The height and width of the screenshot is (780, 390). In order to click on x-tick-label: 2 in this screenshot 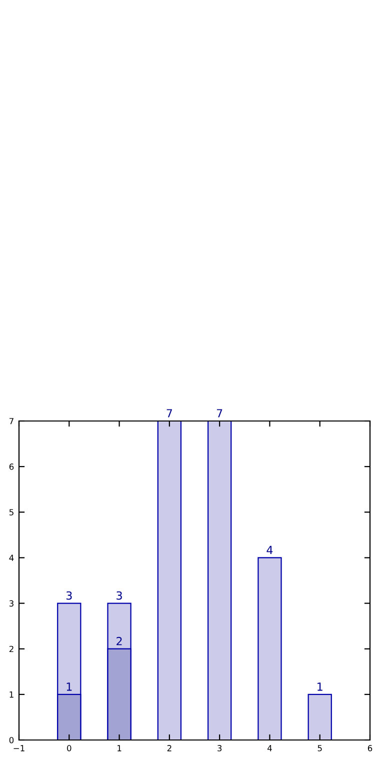, I will do `click(169, 748)`.